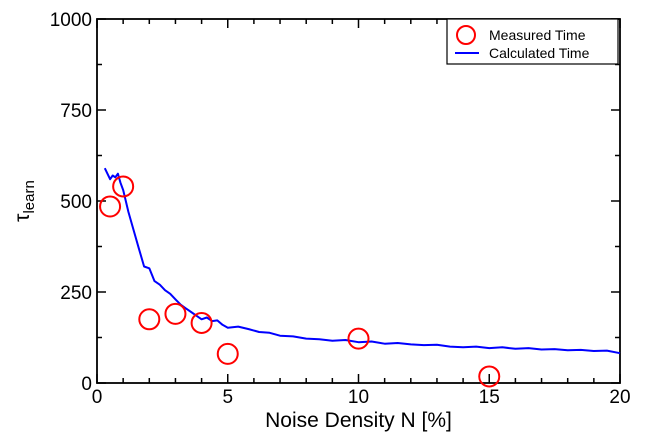 This screenshot has height=434, width=646. I want to click on legend-box, so click(532, 41).